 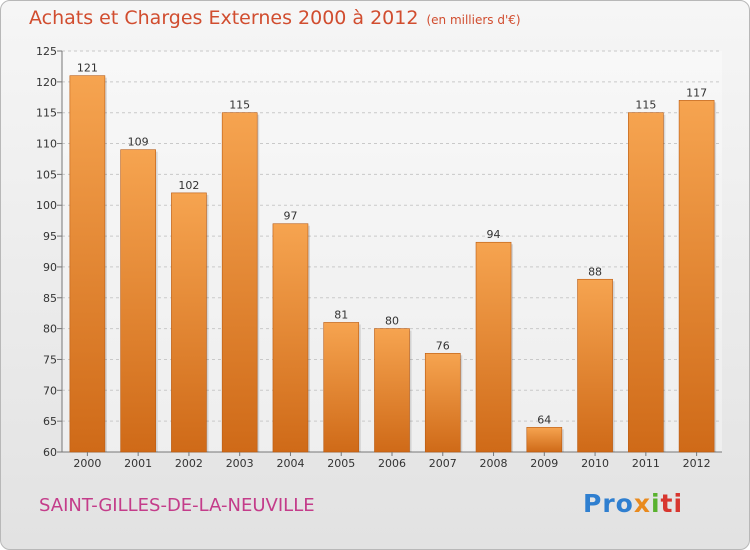 What do you see at coordinates (392, 463) in the screenshot?
I see `x-tick-label: 2006` at bounding box center [392, 463].